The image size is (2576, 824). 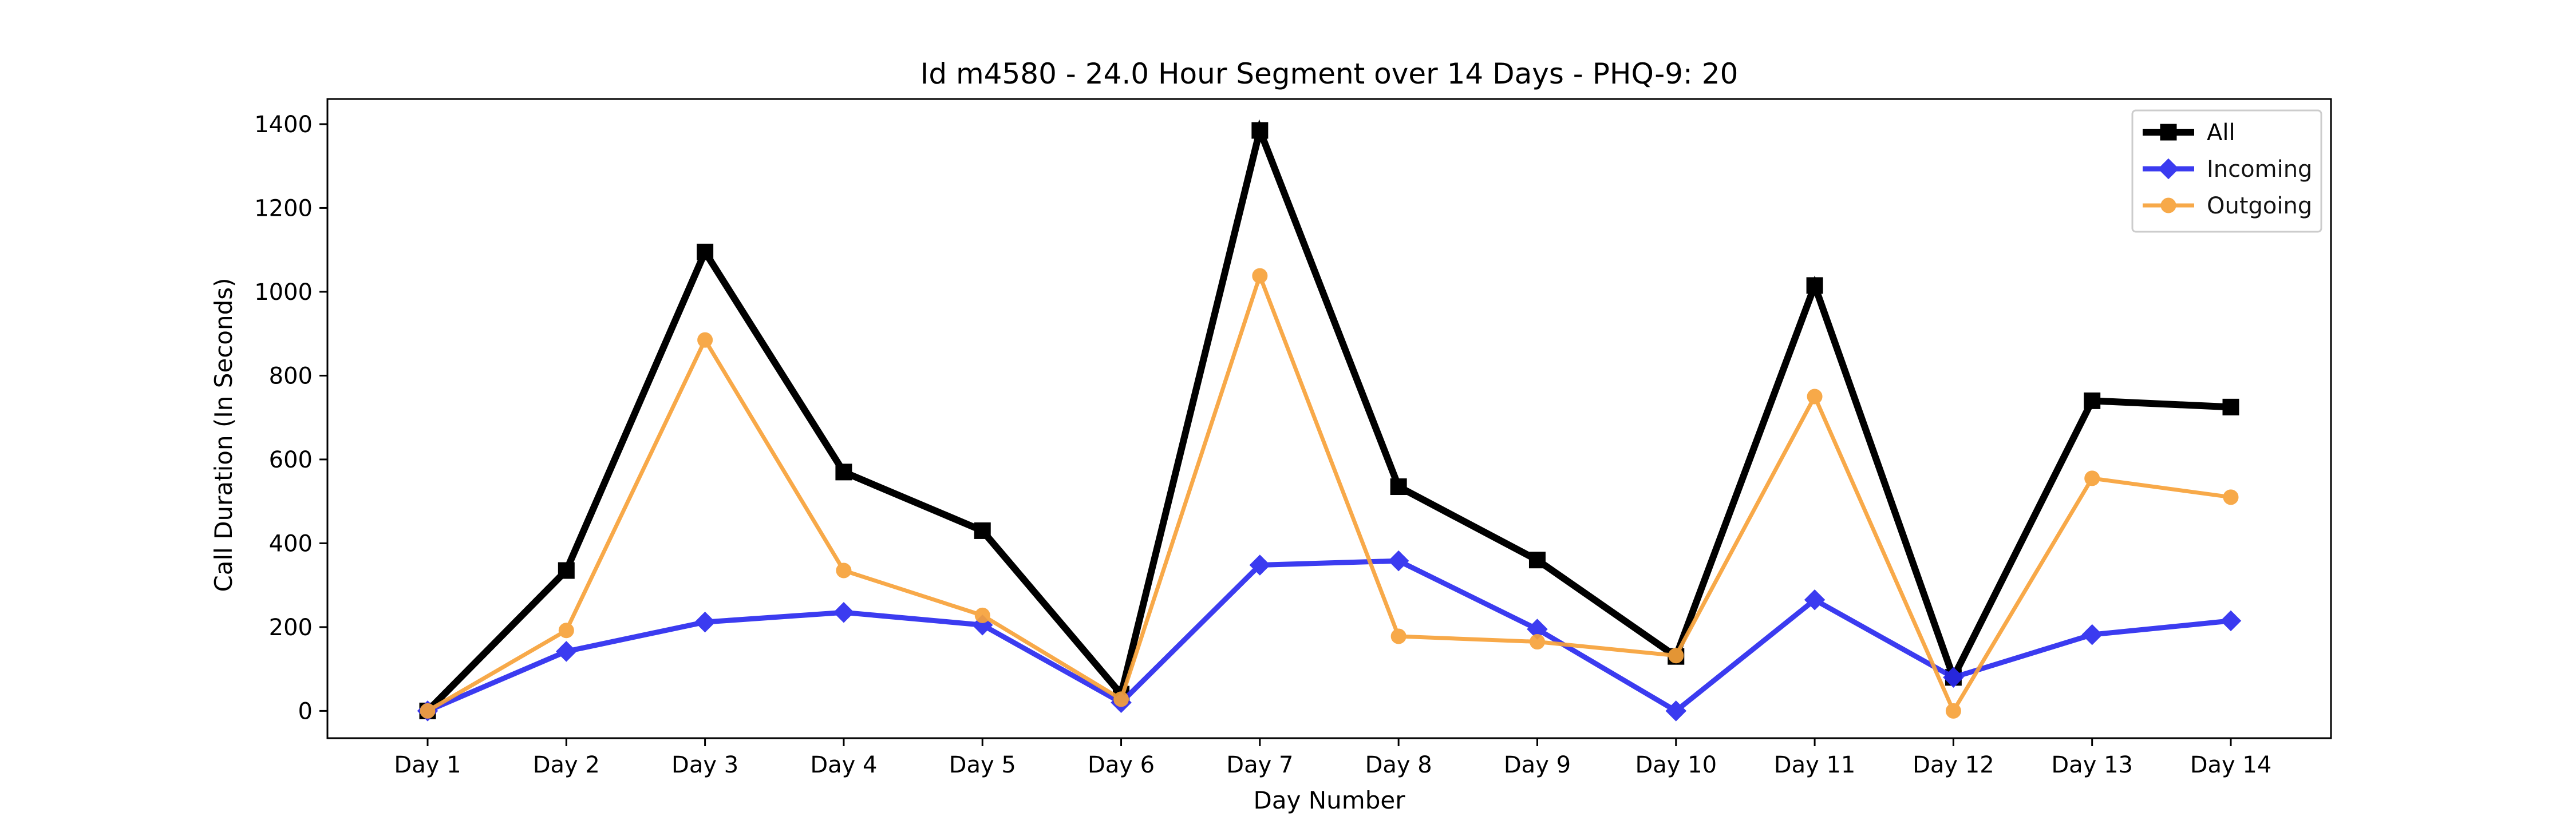 I want to click on x-axis-title: Day Number, so click(x=1329, y=800).